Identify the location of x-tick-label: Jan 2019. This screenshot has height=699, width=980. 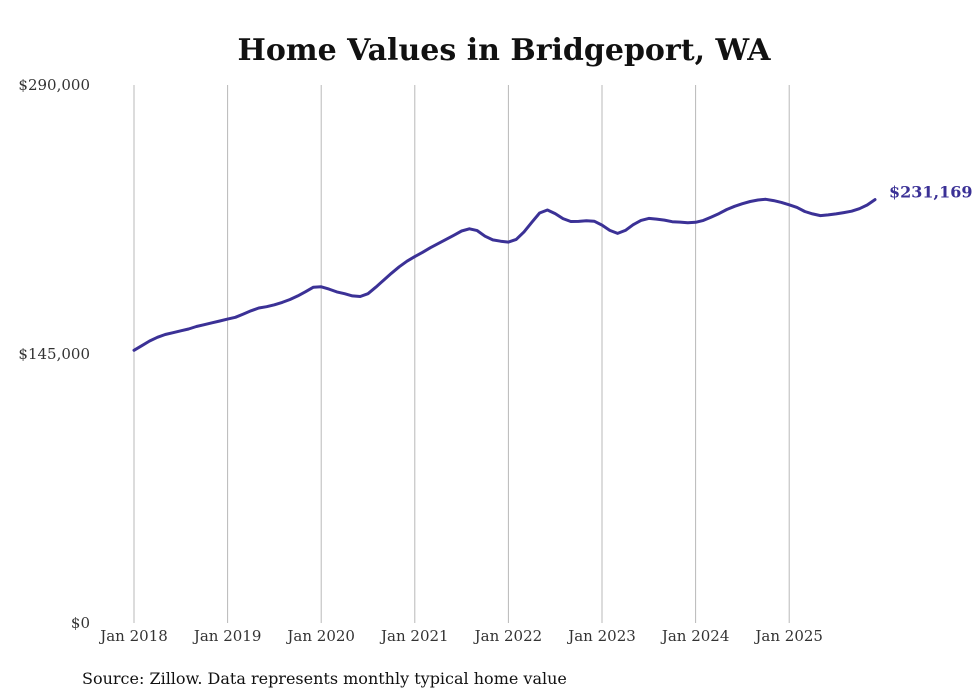
(227, 636).